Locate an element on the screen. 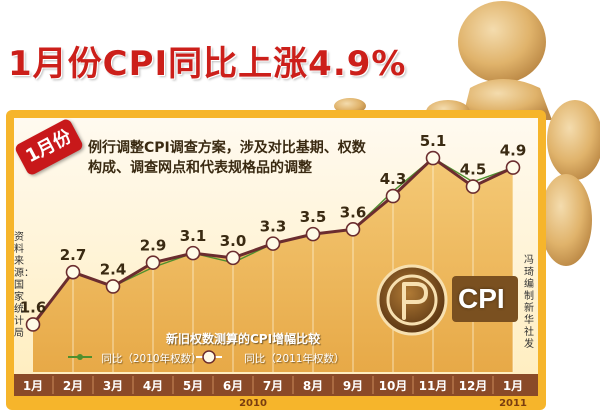 This screenshot has height=418, width=600. x-tick-label: 5月 is located at coordinates (193, 386).